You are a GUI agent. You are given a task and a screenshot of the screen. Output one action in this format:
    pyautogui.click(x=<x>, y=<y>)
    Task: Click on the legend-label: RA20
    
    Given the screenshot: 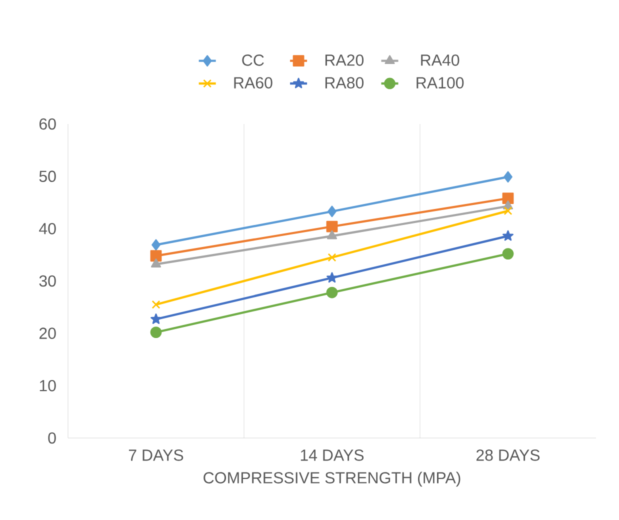 What is the action you would take?
    pyautogui.click(x=344, y=60)
    